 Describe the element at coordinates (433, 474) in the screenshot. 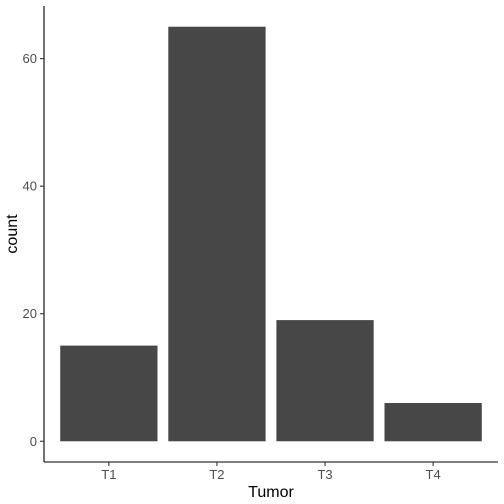

I see `x-tick-label: T4` at that location.